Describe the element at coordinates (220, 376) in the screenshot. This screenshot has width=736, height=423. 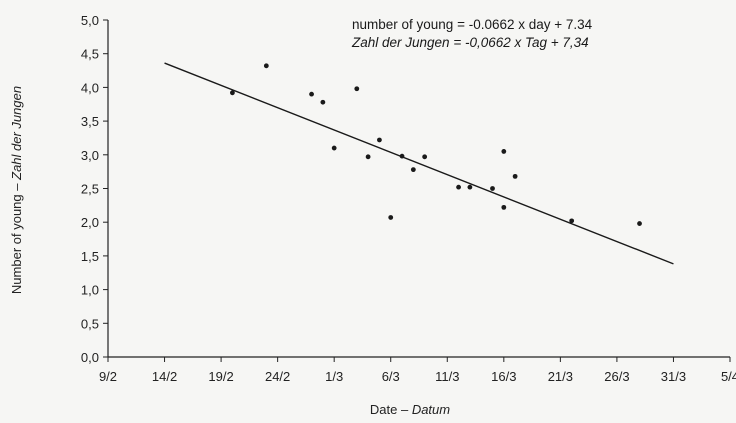
I see `x-tick-label: 19/2` at that location.